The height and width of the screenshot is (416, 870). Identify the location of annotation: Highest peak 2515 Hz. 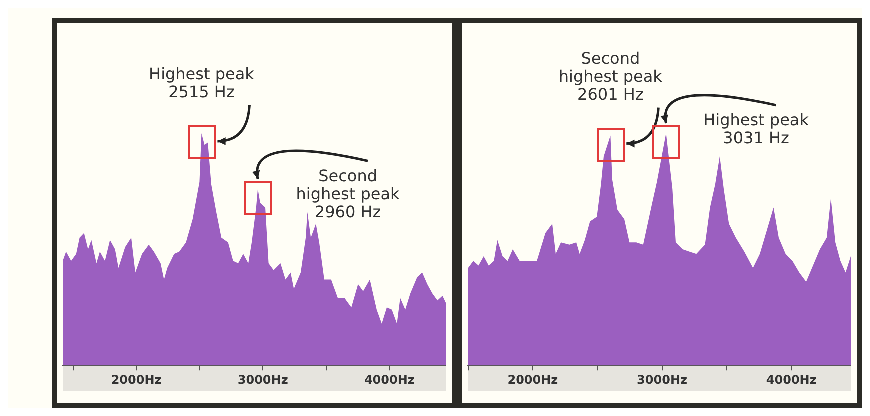
(202, 83).